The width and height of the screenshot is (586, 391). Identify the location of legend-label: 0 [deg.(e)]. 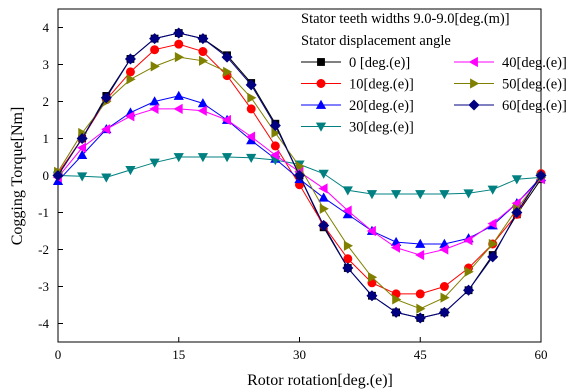
(379, 63).